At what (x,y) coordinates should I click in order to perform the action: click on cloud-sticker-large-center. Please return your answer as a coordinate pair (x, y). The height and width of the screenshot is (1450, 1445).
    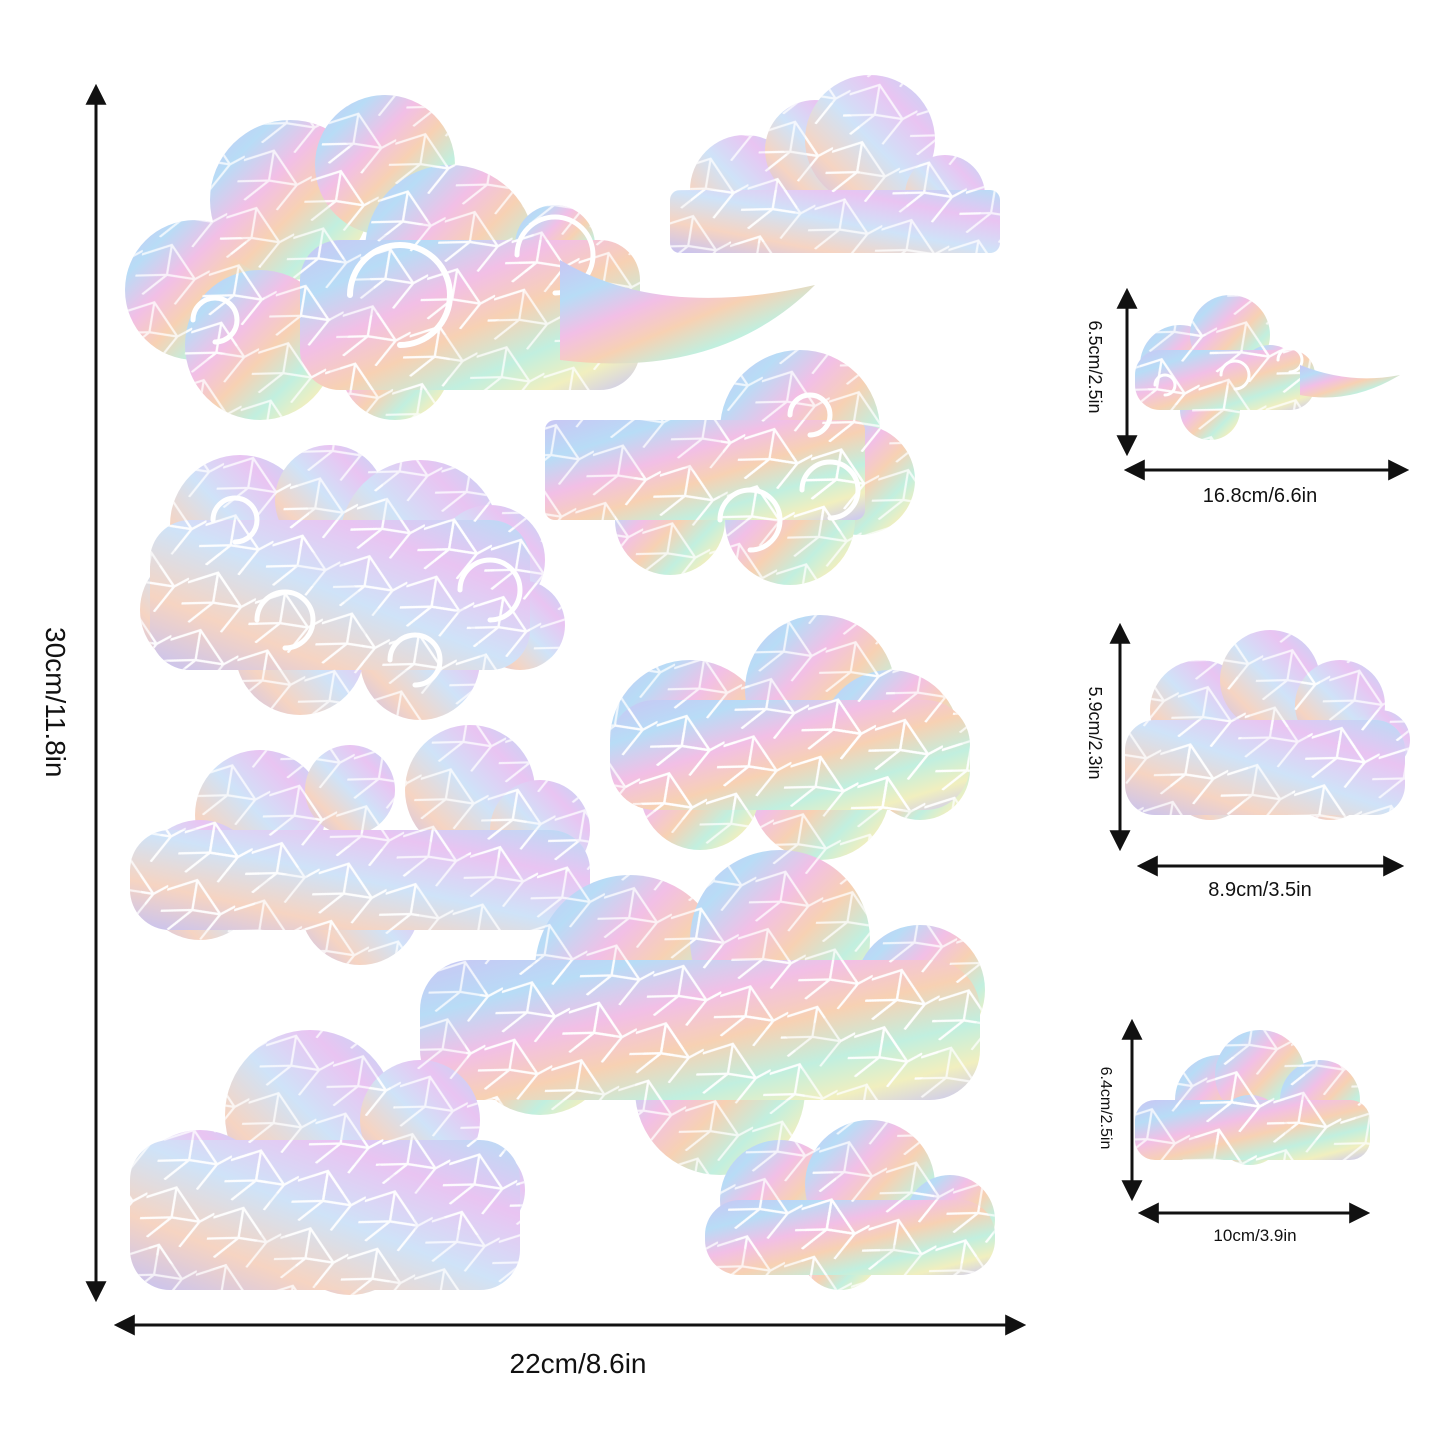
    Looking at the image, I should click on (702, 1012).